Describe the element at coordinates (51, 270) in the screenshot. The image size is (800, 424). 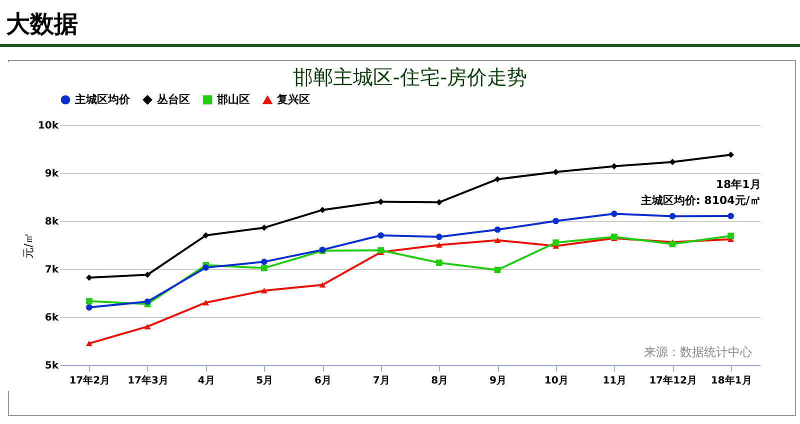
I see `y-tick-label: 7k` at that location.